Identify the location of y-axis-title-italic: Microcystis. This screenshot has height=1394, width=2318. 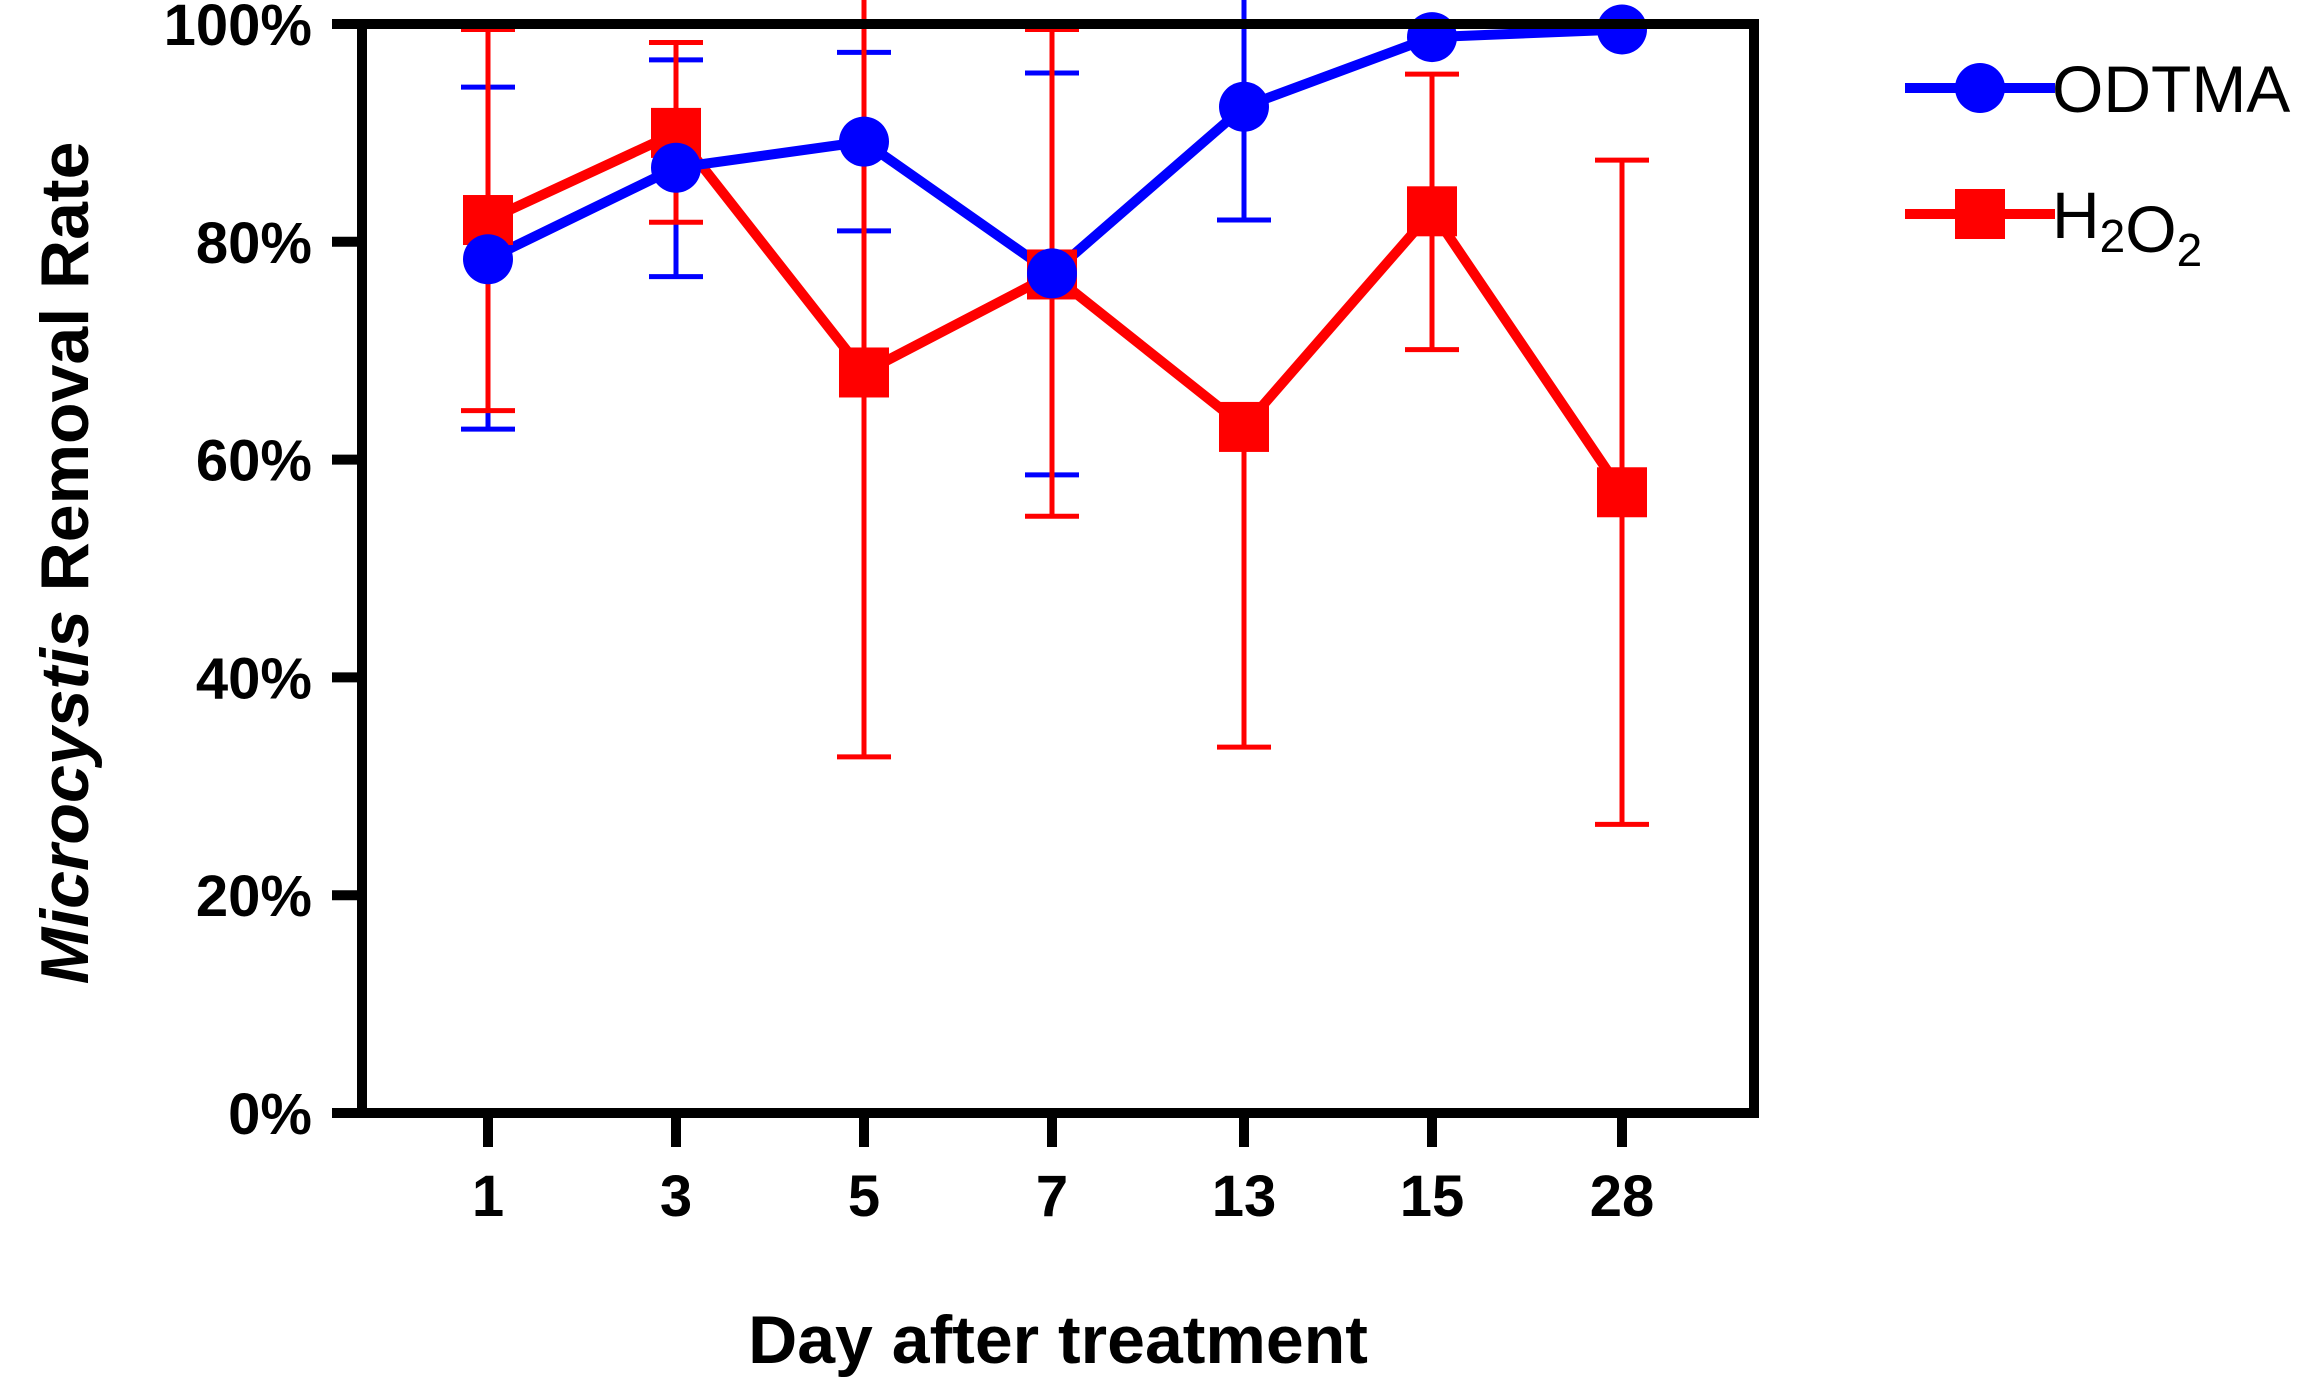
(65, 797).